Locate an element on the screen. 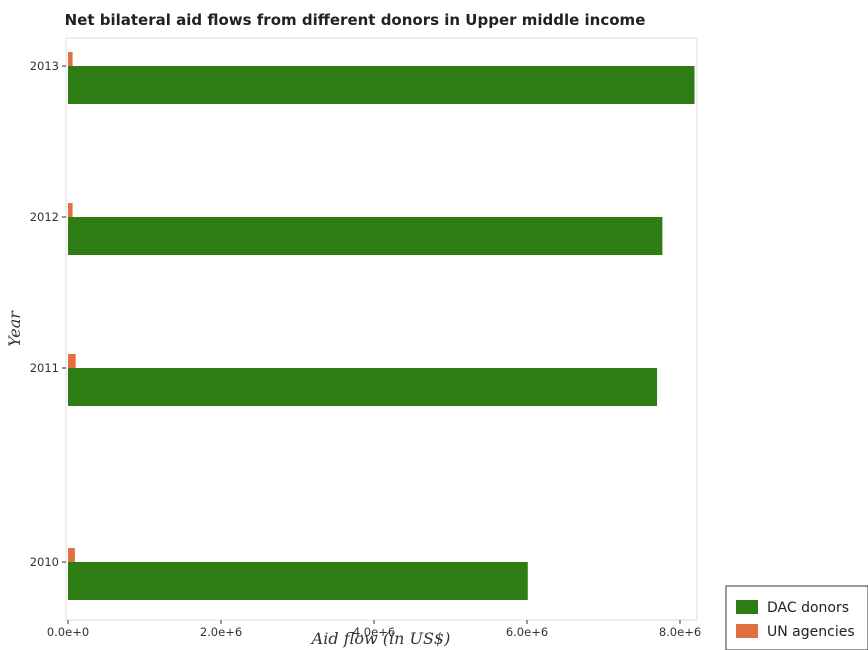 This screenshot has height=650, width=868. x-tick-label-3: 6.0e+6 is located at coordinates (527, 632).